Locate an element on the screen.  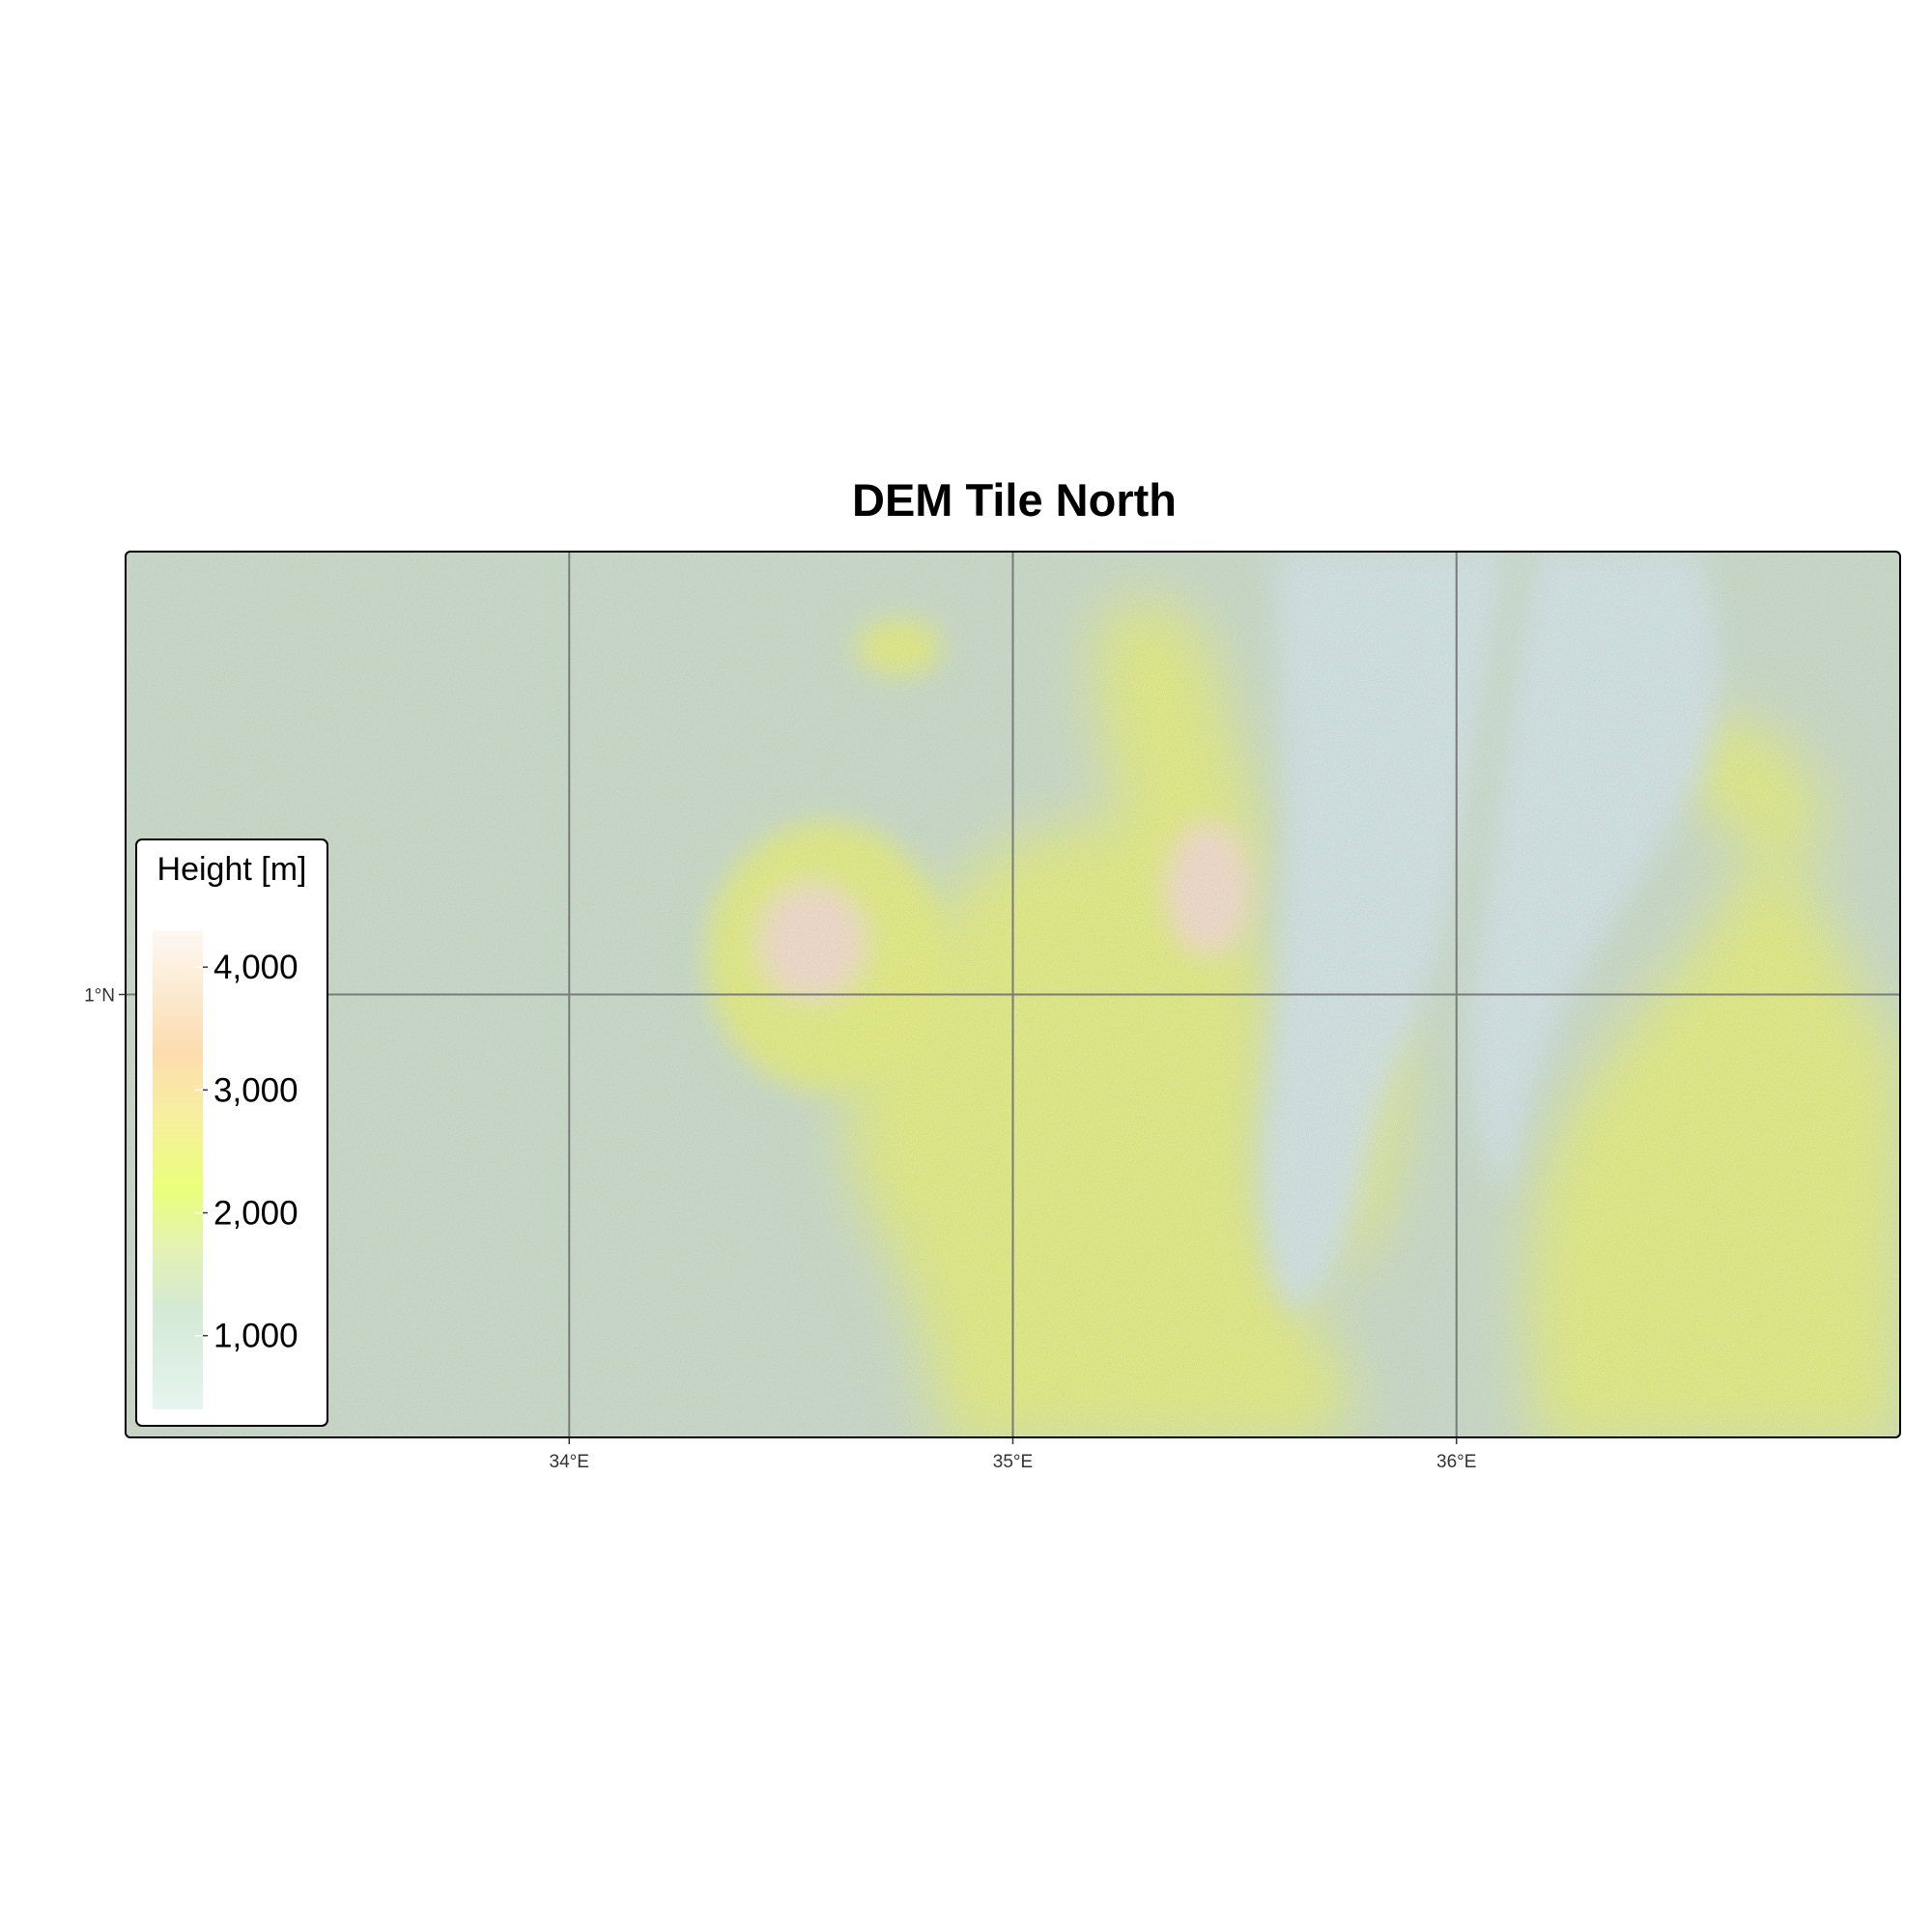
legend-colorbar is located at coordinates (178, 1169).